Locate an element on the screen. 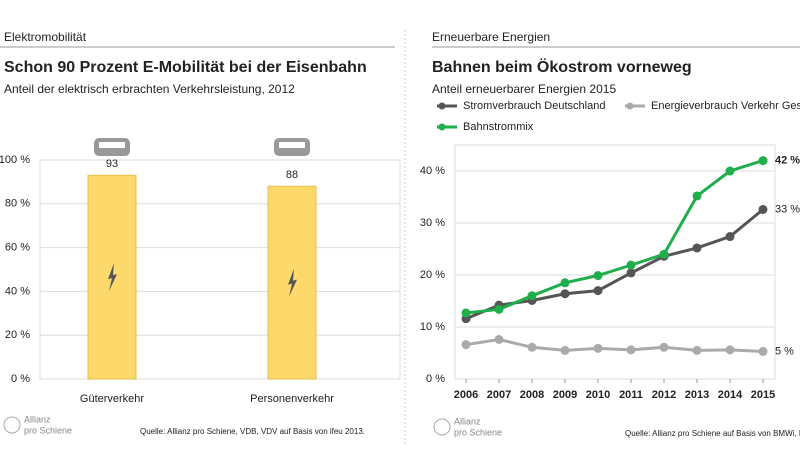 The image size is (800, 450). value-label: 5 % is located at coordinates (784, 351).